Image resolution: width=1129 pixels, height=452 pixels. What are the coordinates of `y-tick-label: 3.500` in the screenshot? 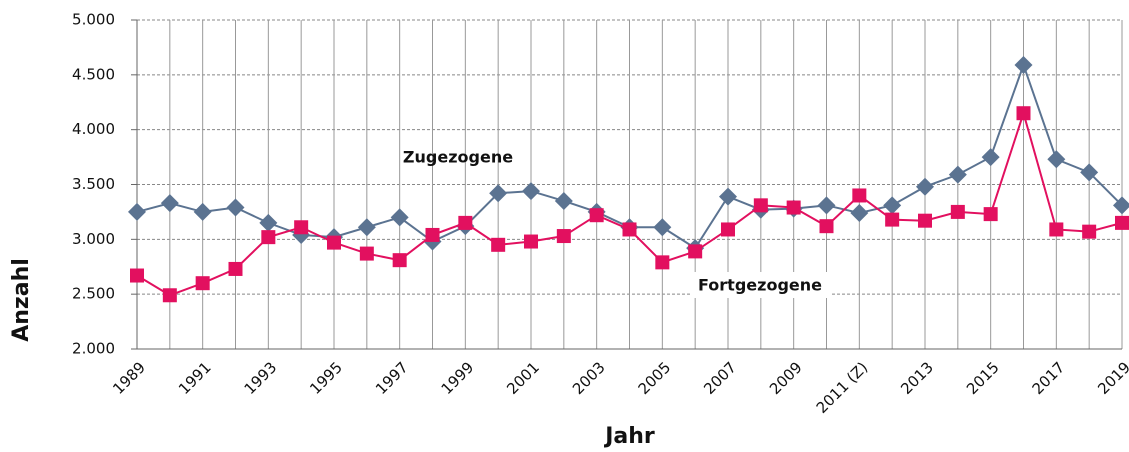 It's located at (93, 184).